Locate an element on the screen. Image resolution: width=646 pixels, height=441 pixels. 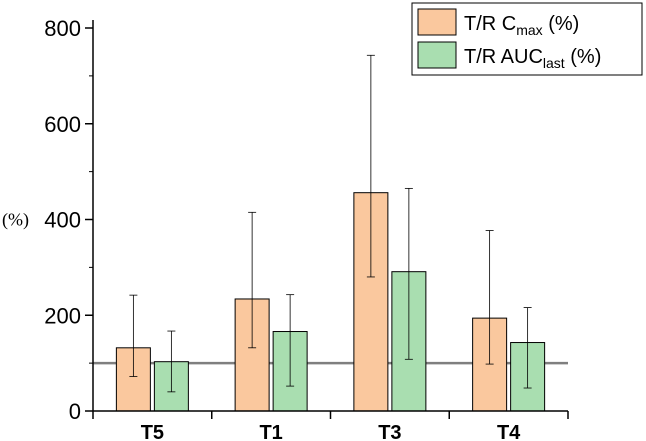
y-tick-label: 600 is located at coordinates (62, 124).